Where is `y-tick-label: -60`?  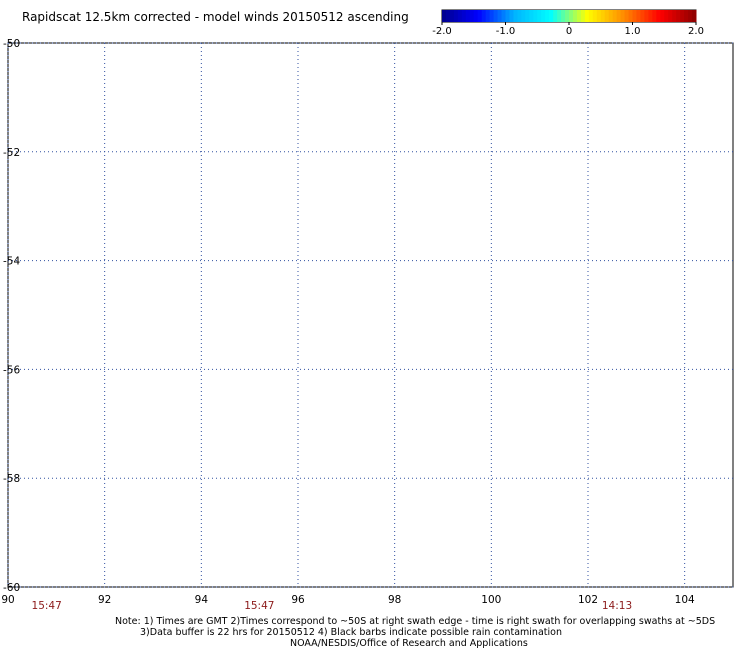 y-tick-label: -60 is located at coordinates (11, 588).